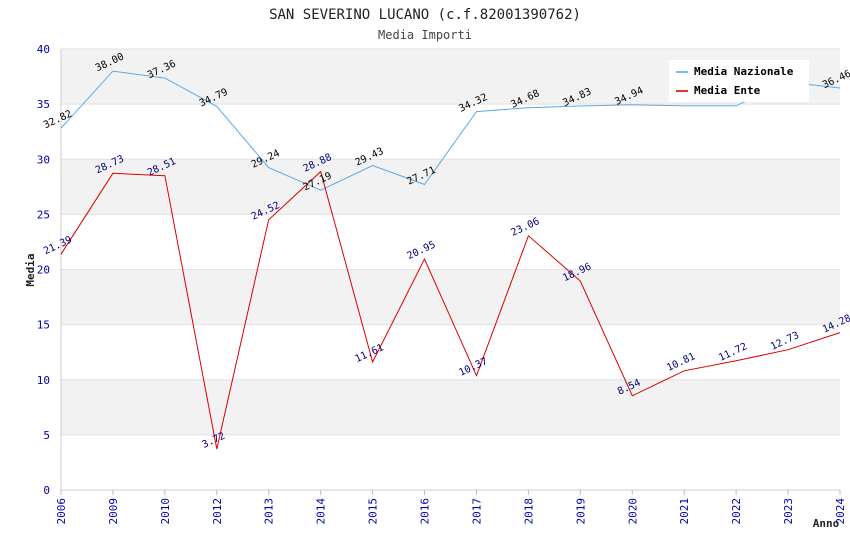  Describe the element at coordinates (217, 511) in the screenshot. I see `x-tick-label: 2012` at that location.